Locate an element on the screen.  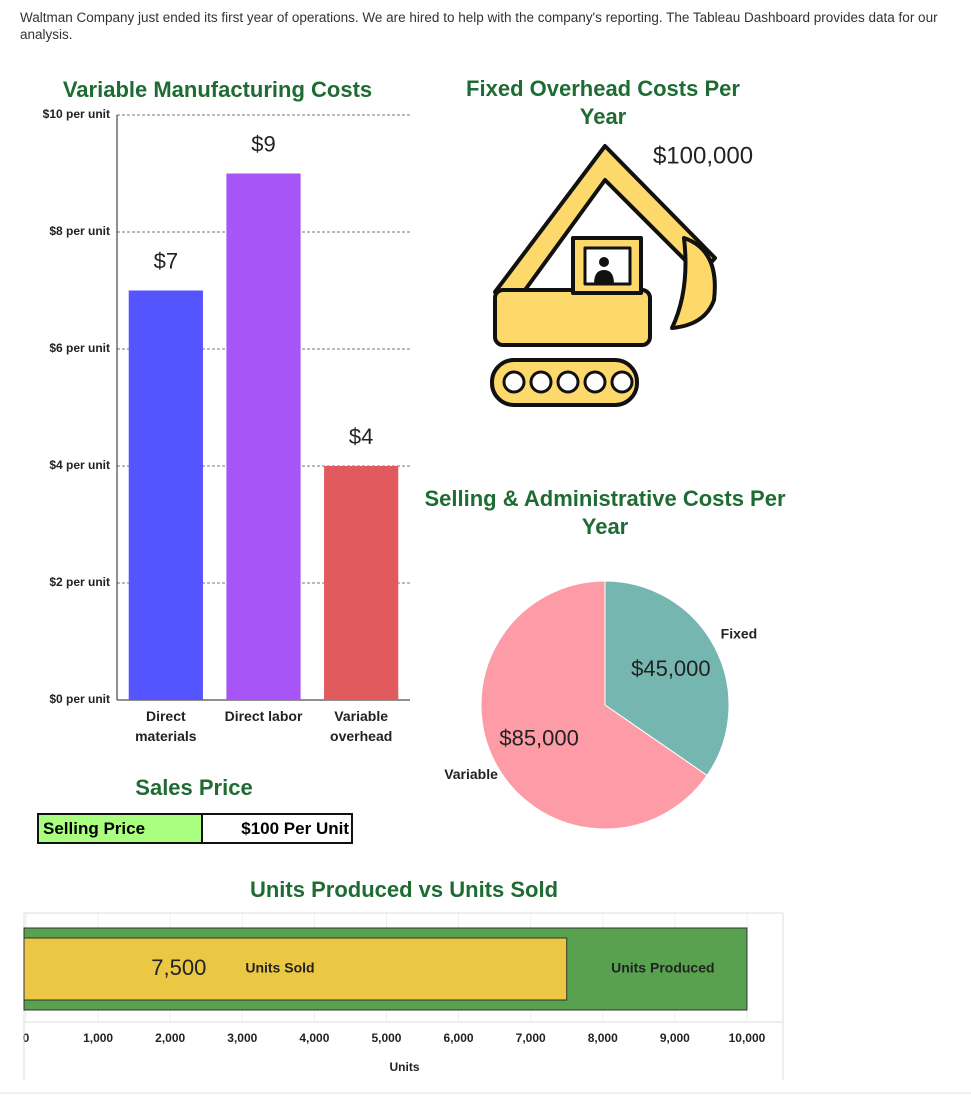
y-tick-label: $2 per unit is located at coordinates (79, 582).